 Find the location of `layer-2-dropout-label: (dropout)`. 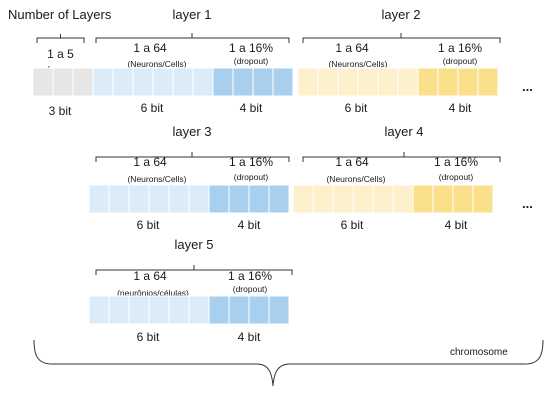

layer-2-dropout-label: (dropout) is located at coordinates (460, 61).